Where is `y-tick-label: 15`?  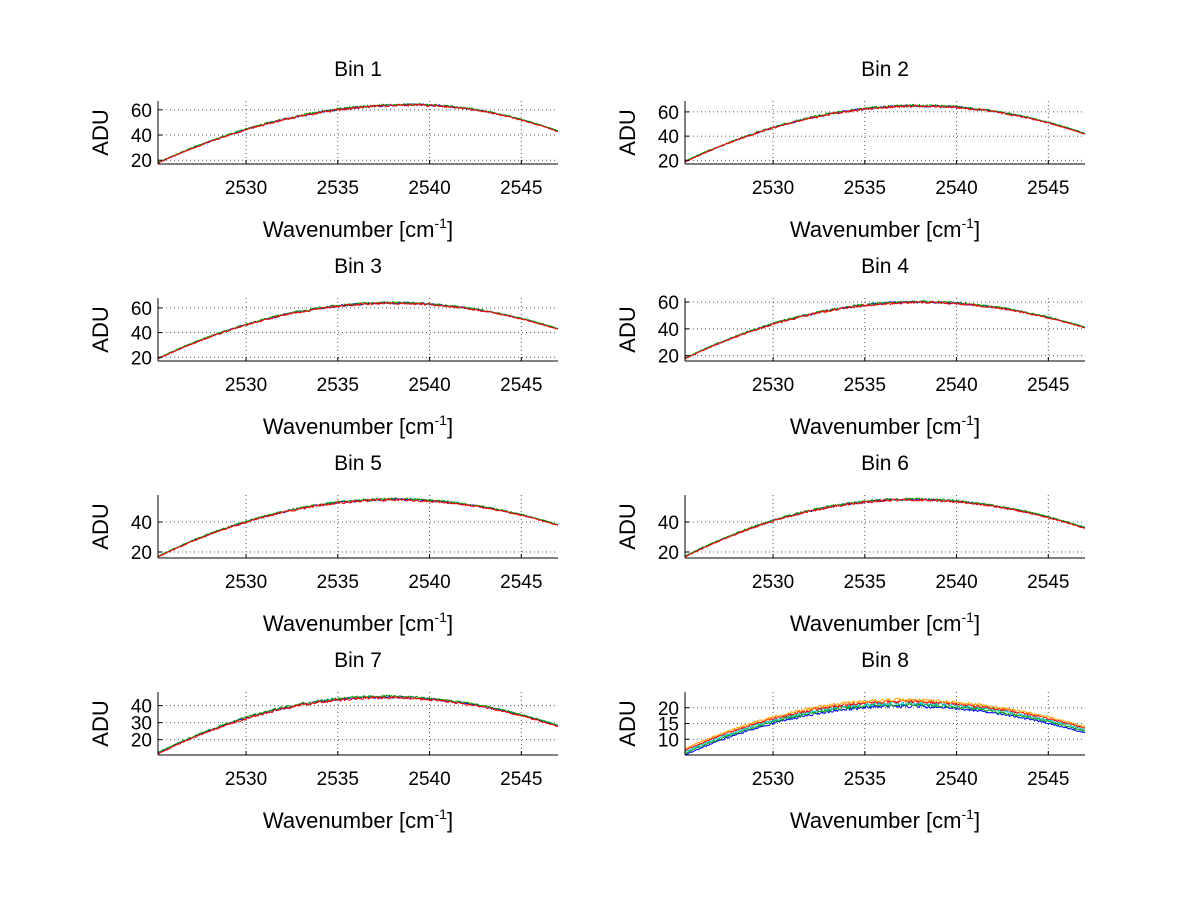
y-tick-label: 15 is located at coordinates (668, 725).